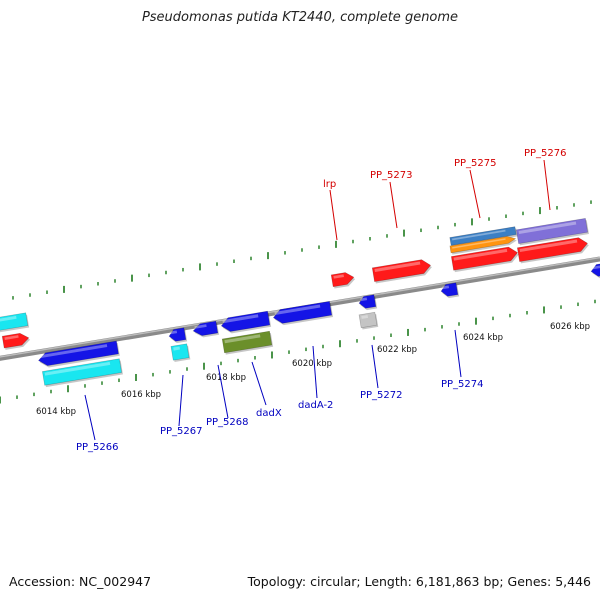 The image size is (600, 600). I want to click on gene-label-pp5266: PP_5266, so click(97, 447).